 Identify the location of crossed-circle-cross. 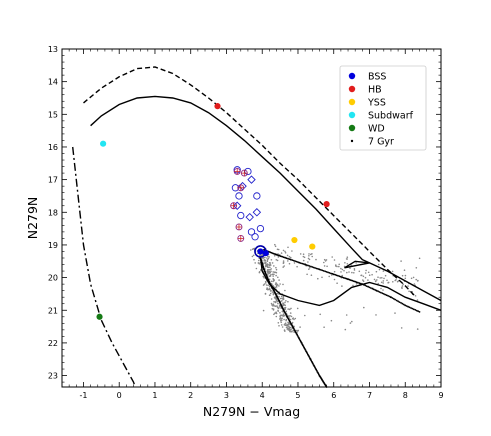
(238, 226).